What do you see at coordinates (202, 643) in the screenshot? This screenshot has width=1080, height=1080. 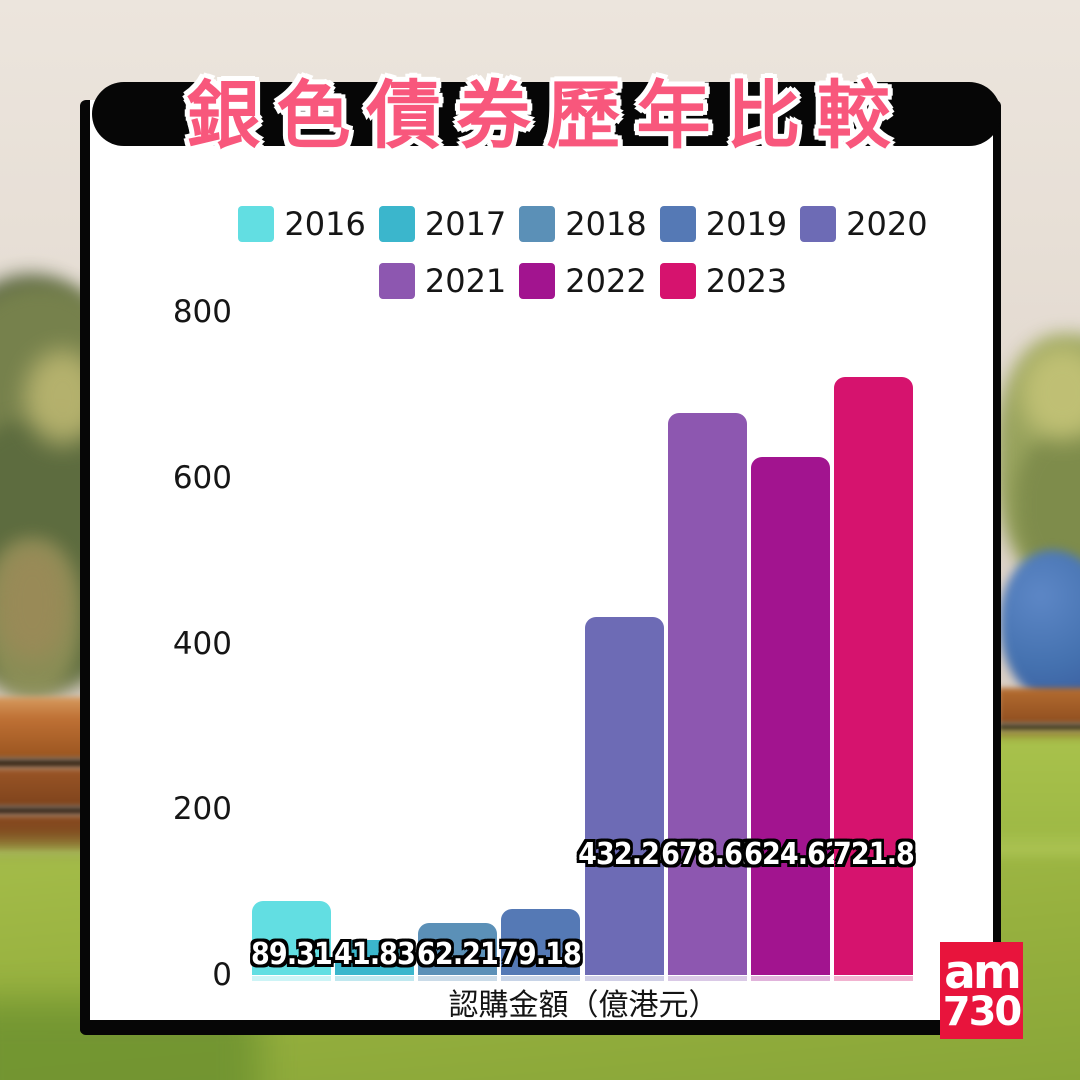 I see `y-tick-400: 400` at bounding box center [202, 643].